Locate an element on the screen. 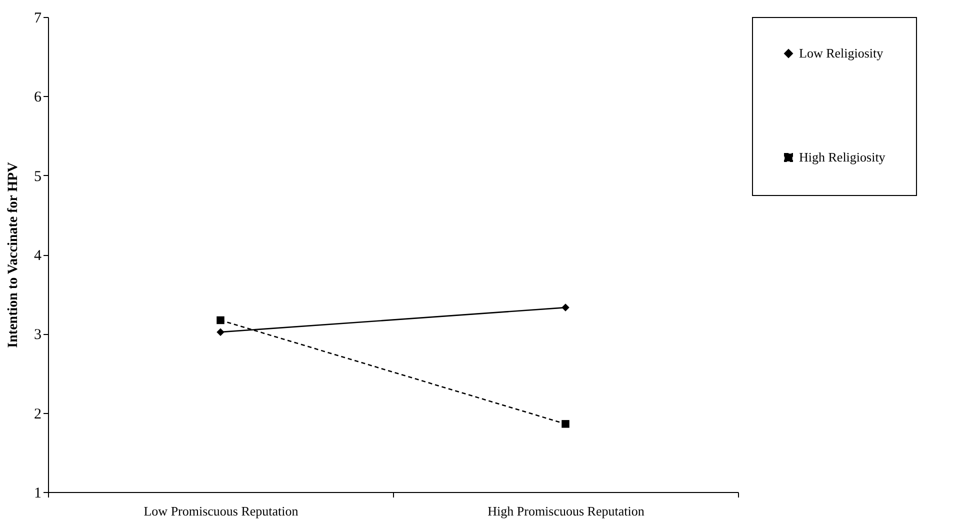 The width and height of the screenshot is (969, 523). y-tick-label: 5 is located at coordinates (38, 176).